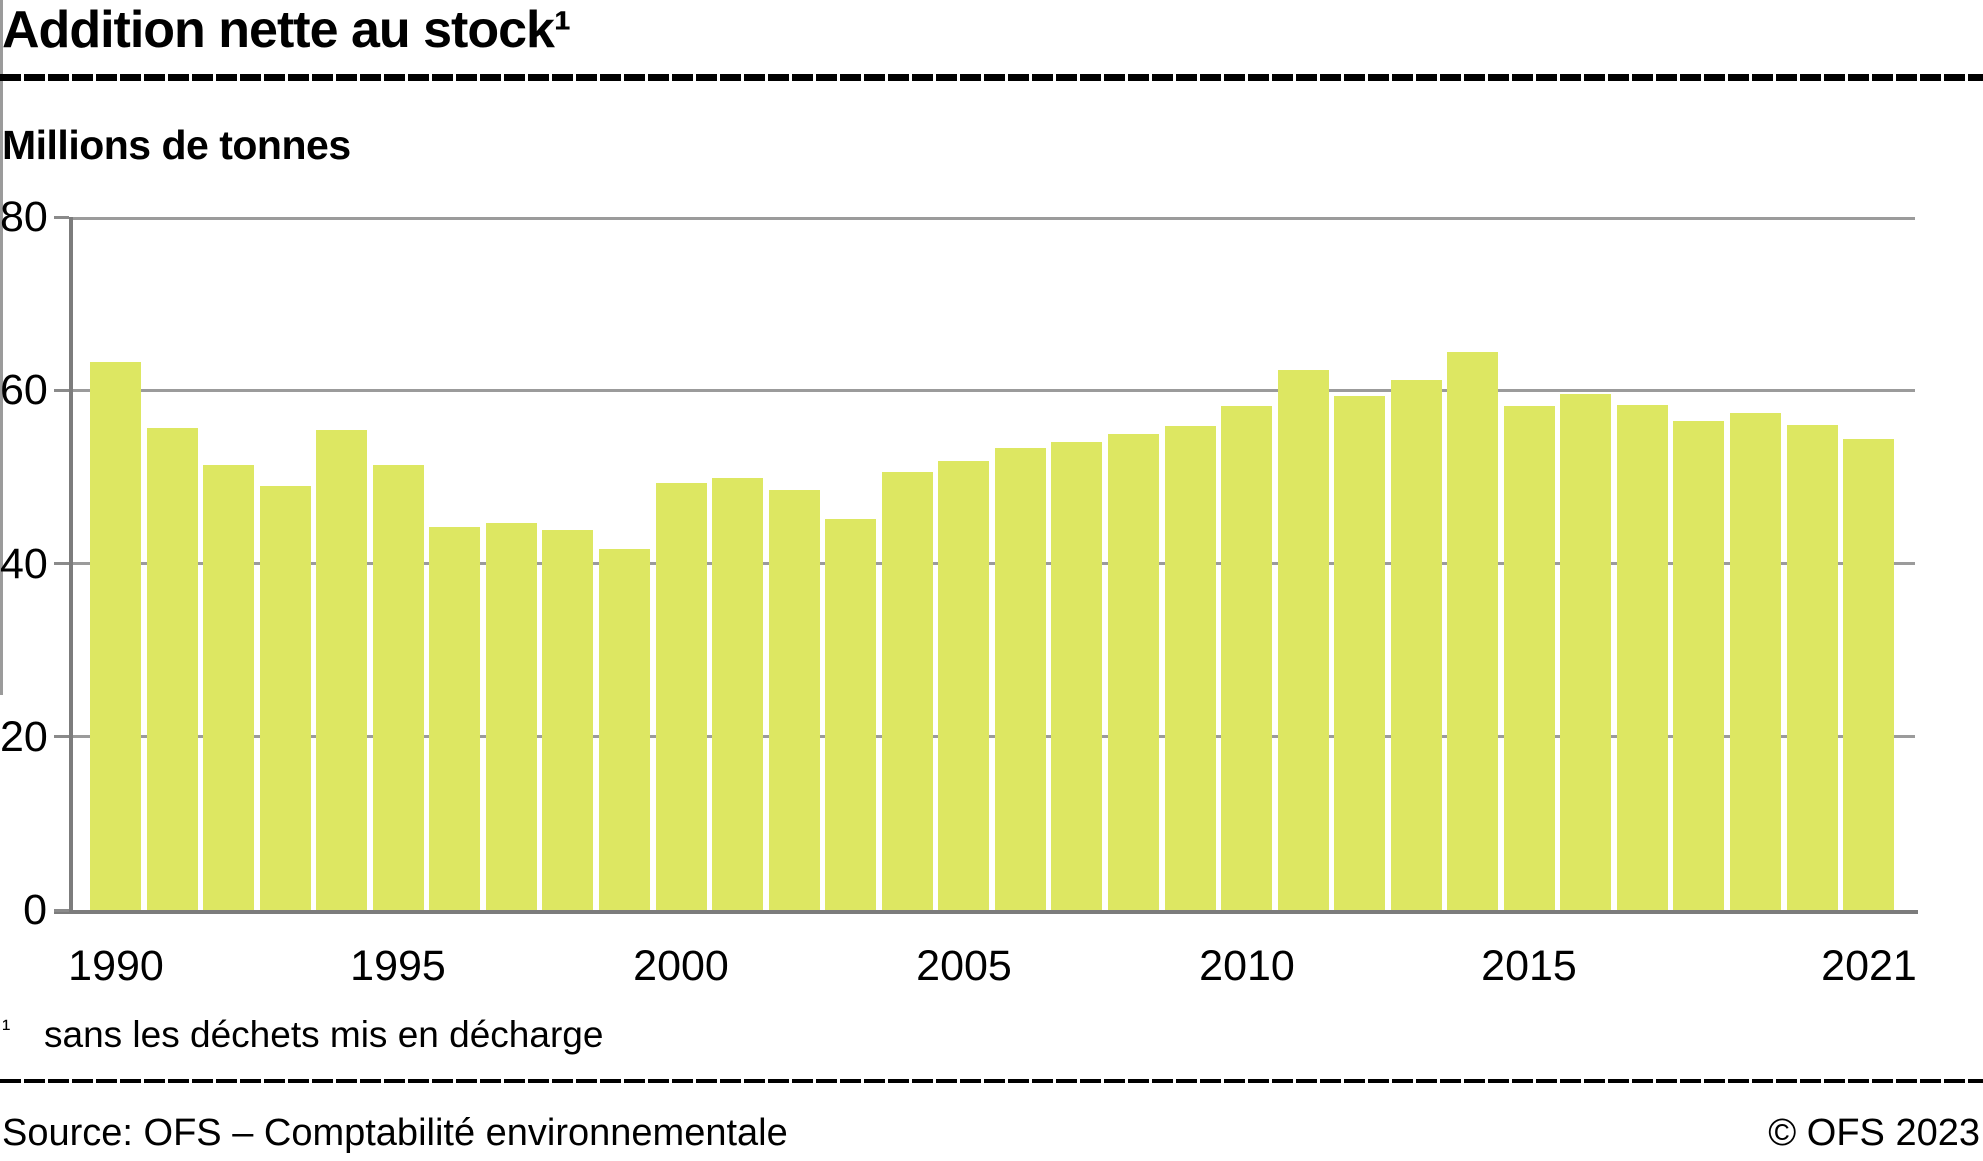  Describe the element at coordinates (229, 687) in the screenshot. I see `bar-1992` at that location.